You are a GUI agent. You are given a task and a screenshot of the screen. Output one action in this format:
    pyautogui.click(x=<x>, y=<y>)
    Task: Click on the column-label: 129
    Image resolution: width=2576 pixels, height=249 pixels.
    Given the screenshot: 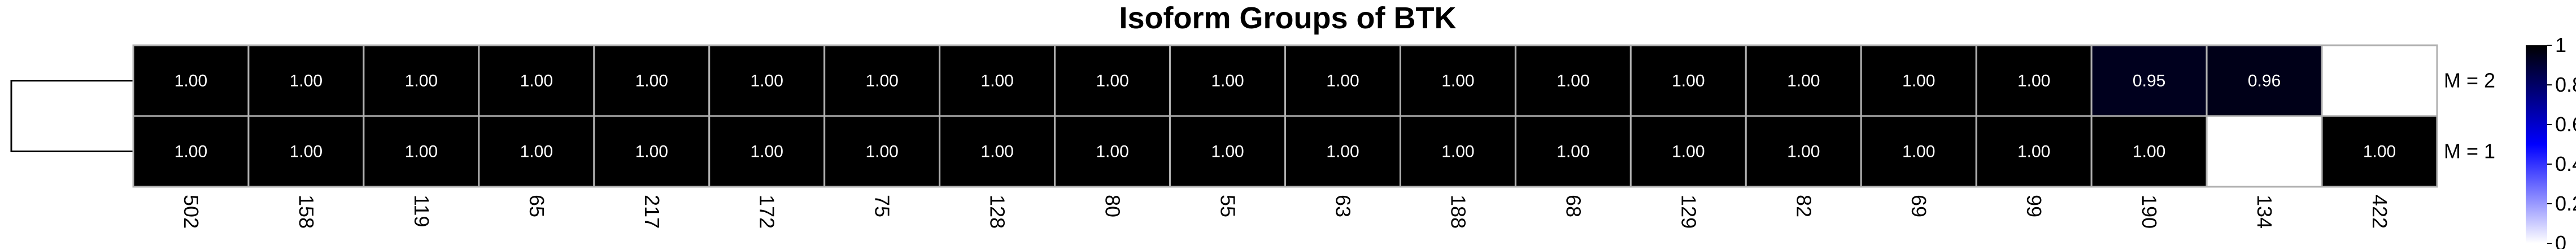 What is the action you would take?
    pyautogui.click(x=1688, y=212)
    